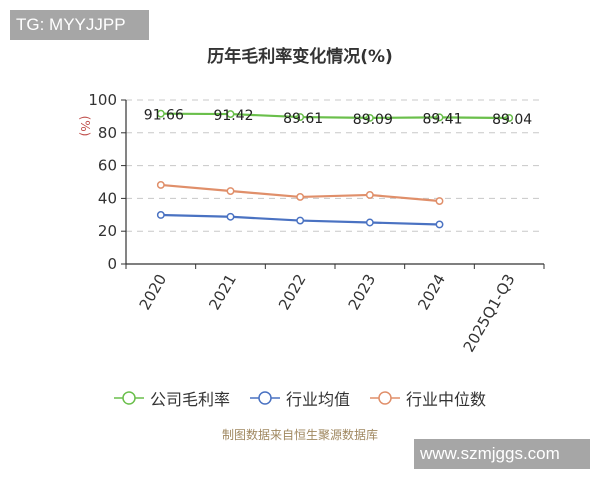 This screenshot has height=480, width=600. I want to click on x-tick-label: 2020, so click(153, 292).